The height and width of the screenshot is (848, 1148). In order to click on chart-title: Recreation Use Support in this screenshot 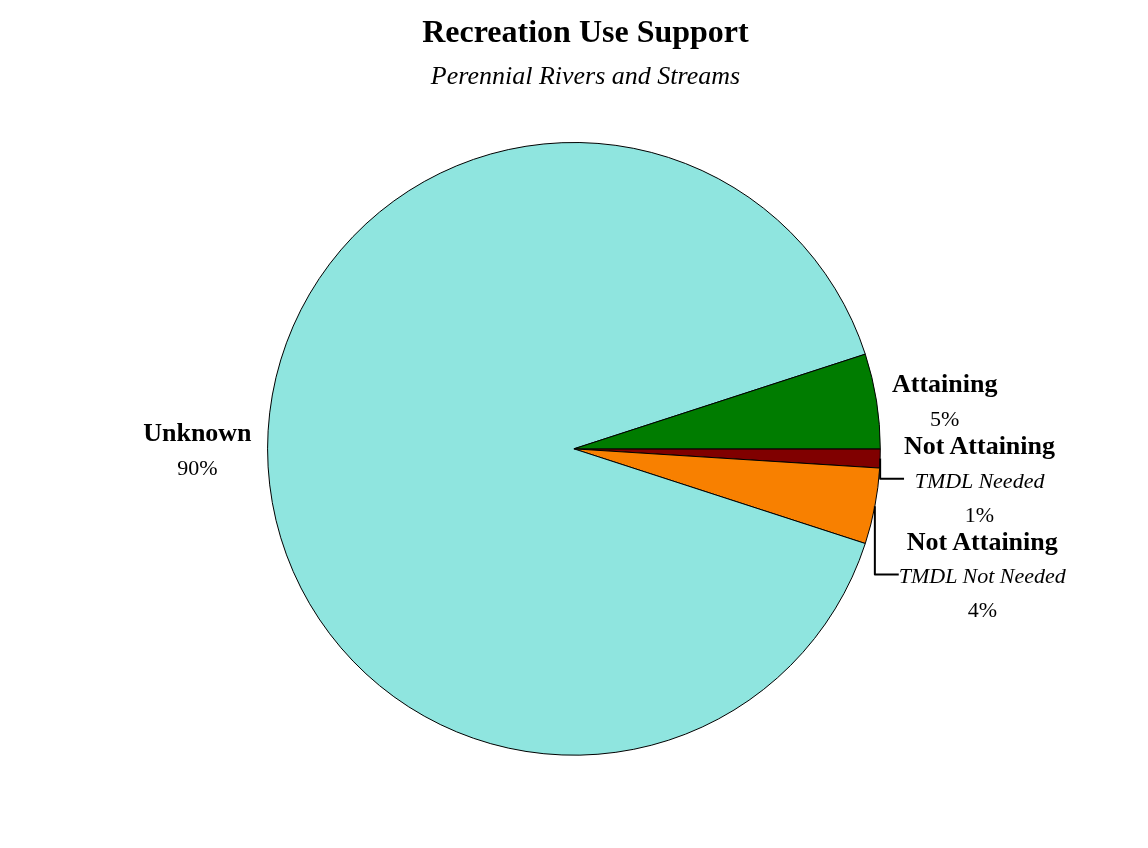, I will do `click(586, 31)`.